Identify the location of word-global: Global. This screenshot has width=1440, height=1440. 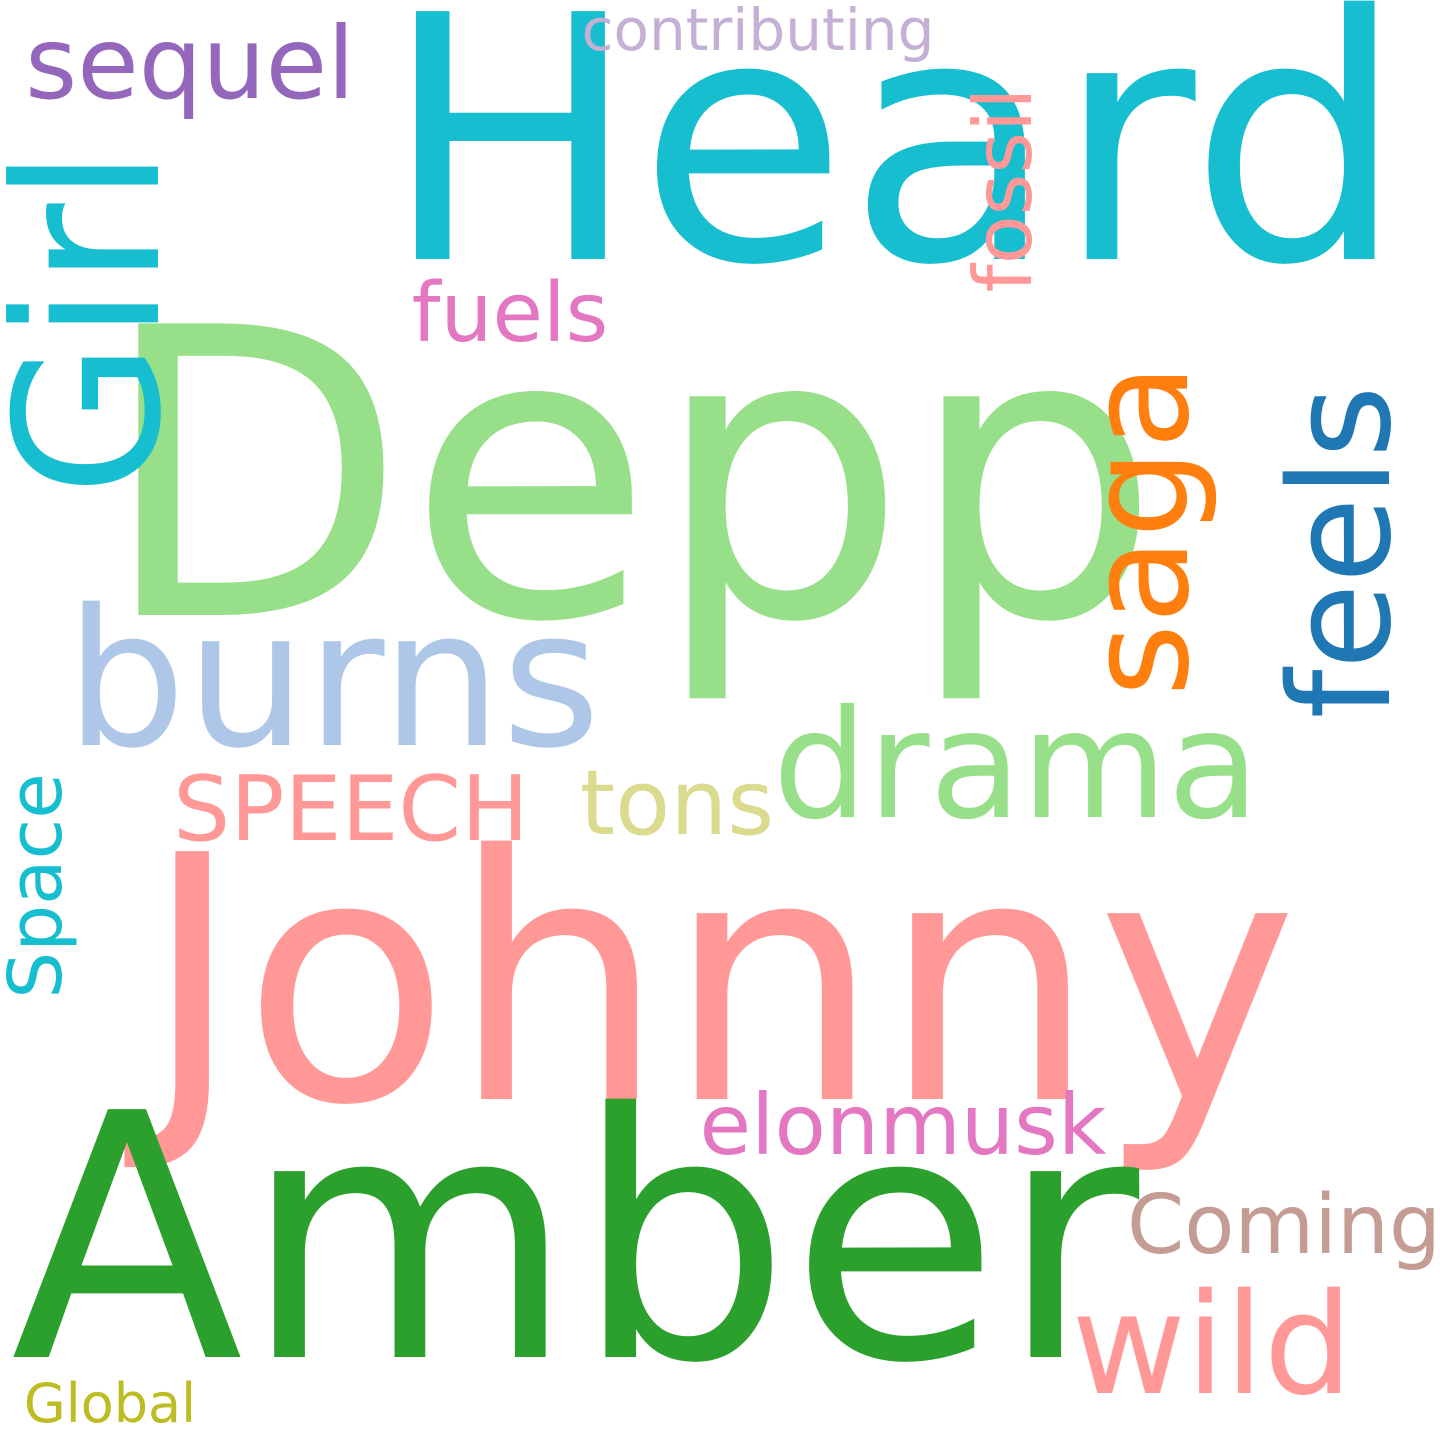
(110, 1404).